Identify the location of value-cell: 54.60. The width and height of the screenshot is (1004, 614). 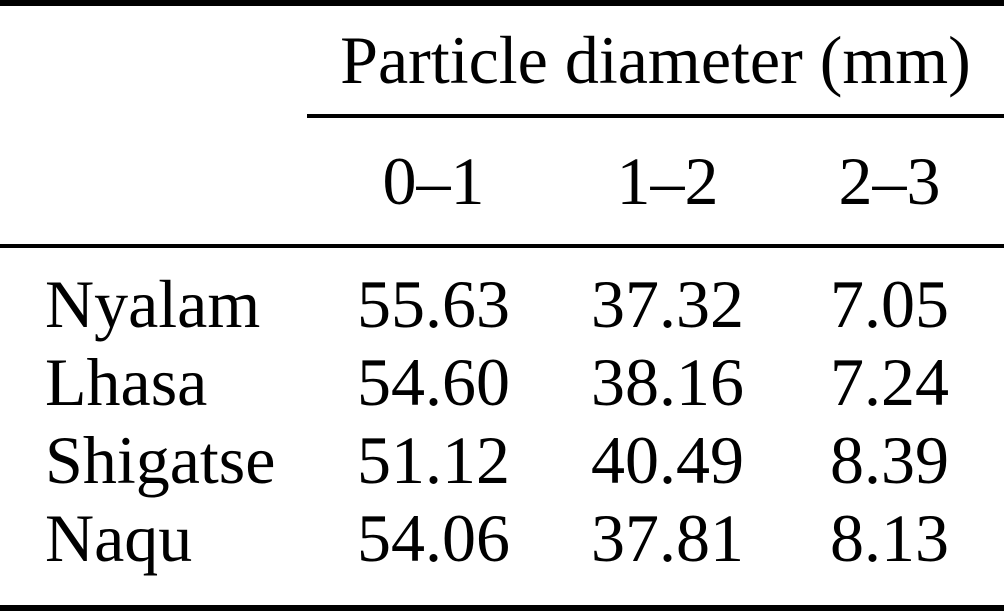
(433, 381).